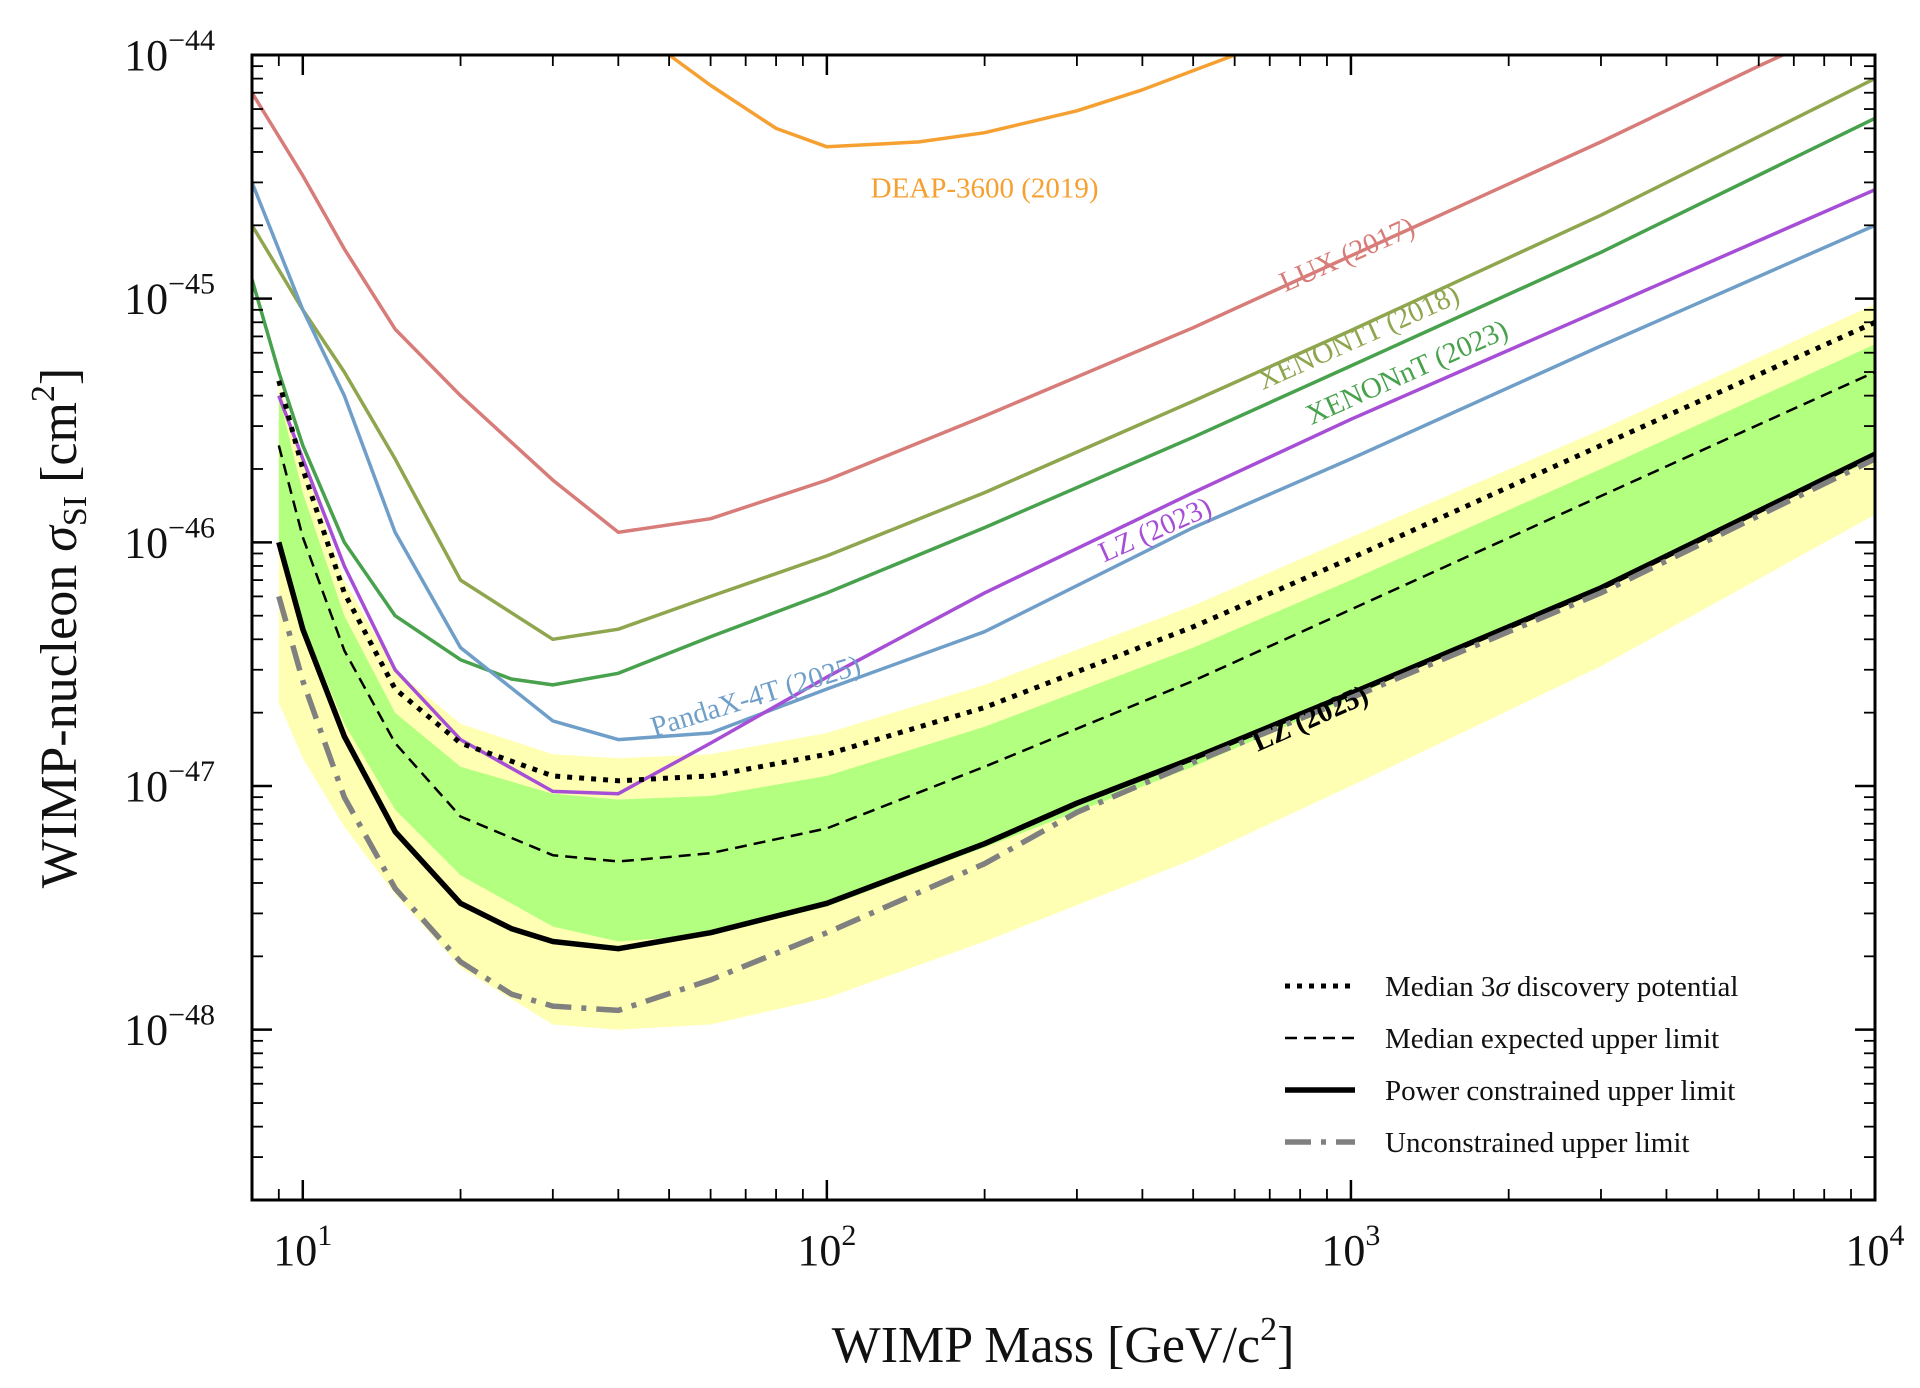 The image size is (1920, 1388). What do you see at coordinates (756, 696) in the screenshot?
I see `label-pandax-4t-2025: PandaX-4T (2025)` at bounding box center [756, 696].